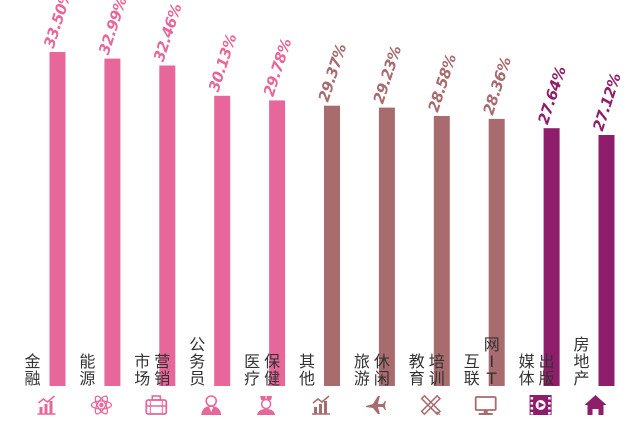 The height and width of the screenshot is (430, 640). What do you see at coordinates (527, 370) in the screenshot?
I see `category-label: 媒体` at bounding box center [527, 370].